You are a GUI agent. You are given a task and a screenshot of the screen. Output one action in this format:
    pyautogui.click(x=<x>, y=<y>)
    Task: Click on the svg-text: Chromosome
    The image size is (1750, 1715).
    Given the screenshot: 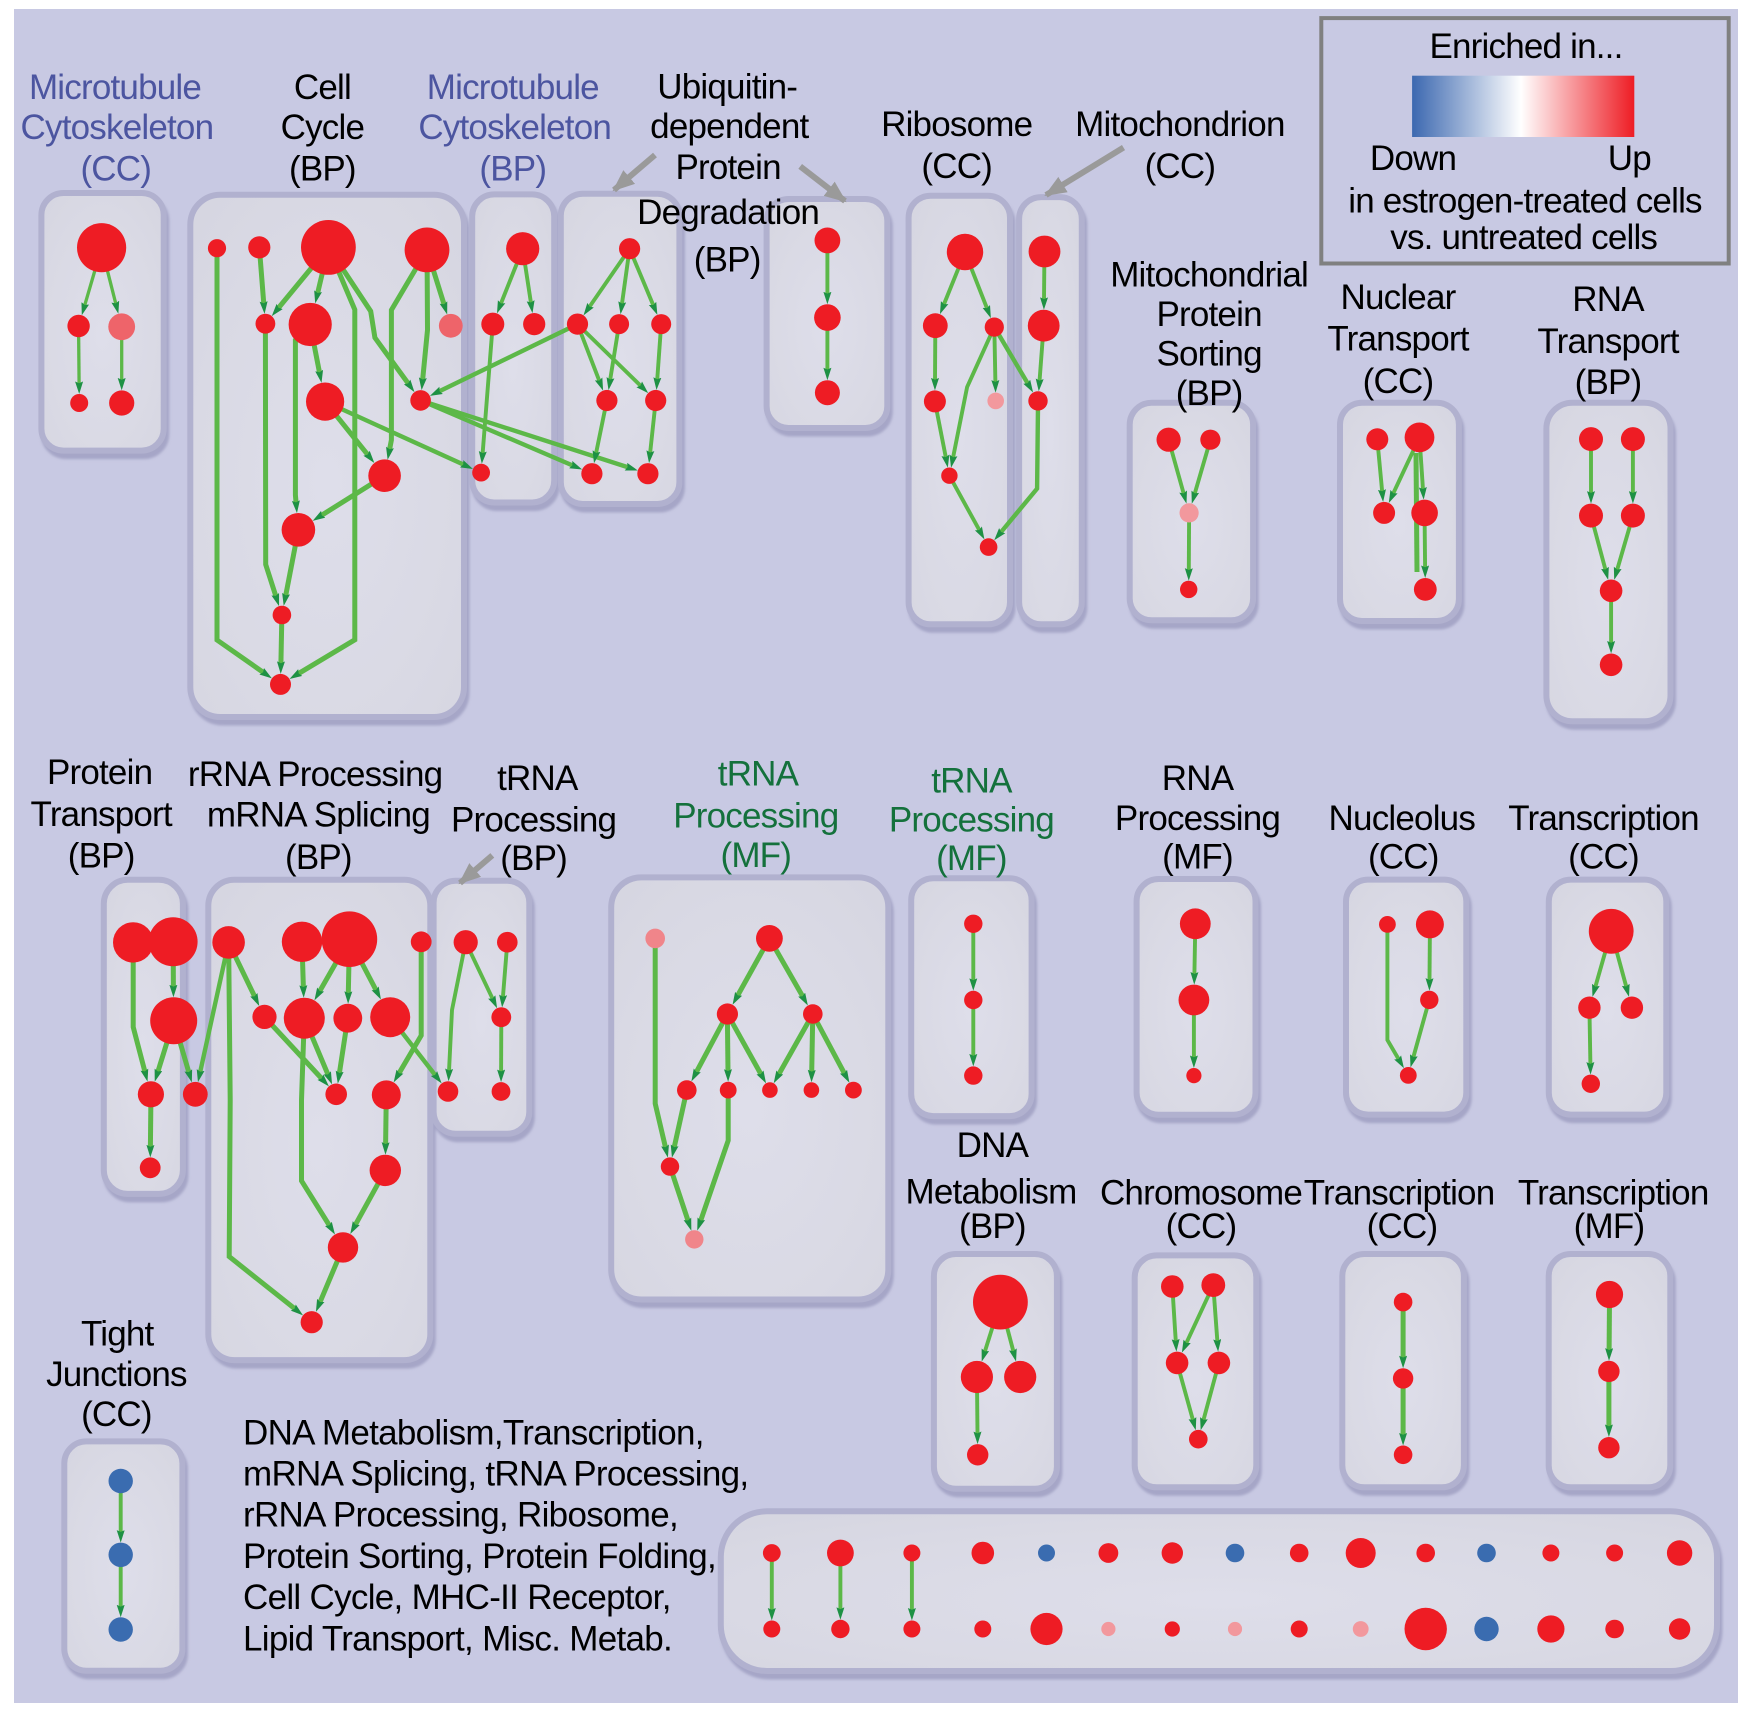 What is the action you would take?
    pyautogui.click(x=1201, y=1193)
    